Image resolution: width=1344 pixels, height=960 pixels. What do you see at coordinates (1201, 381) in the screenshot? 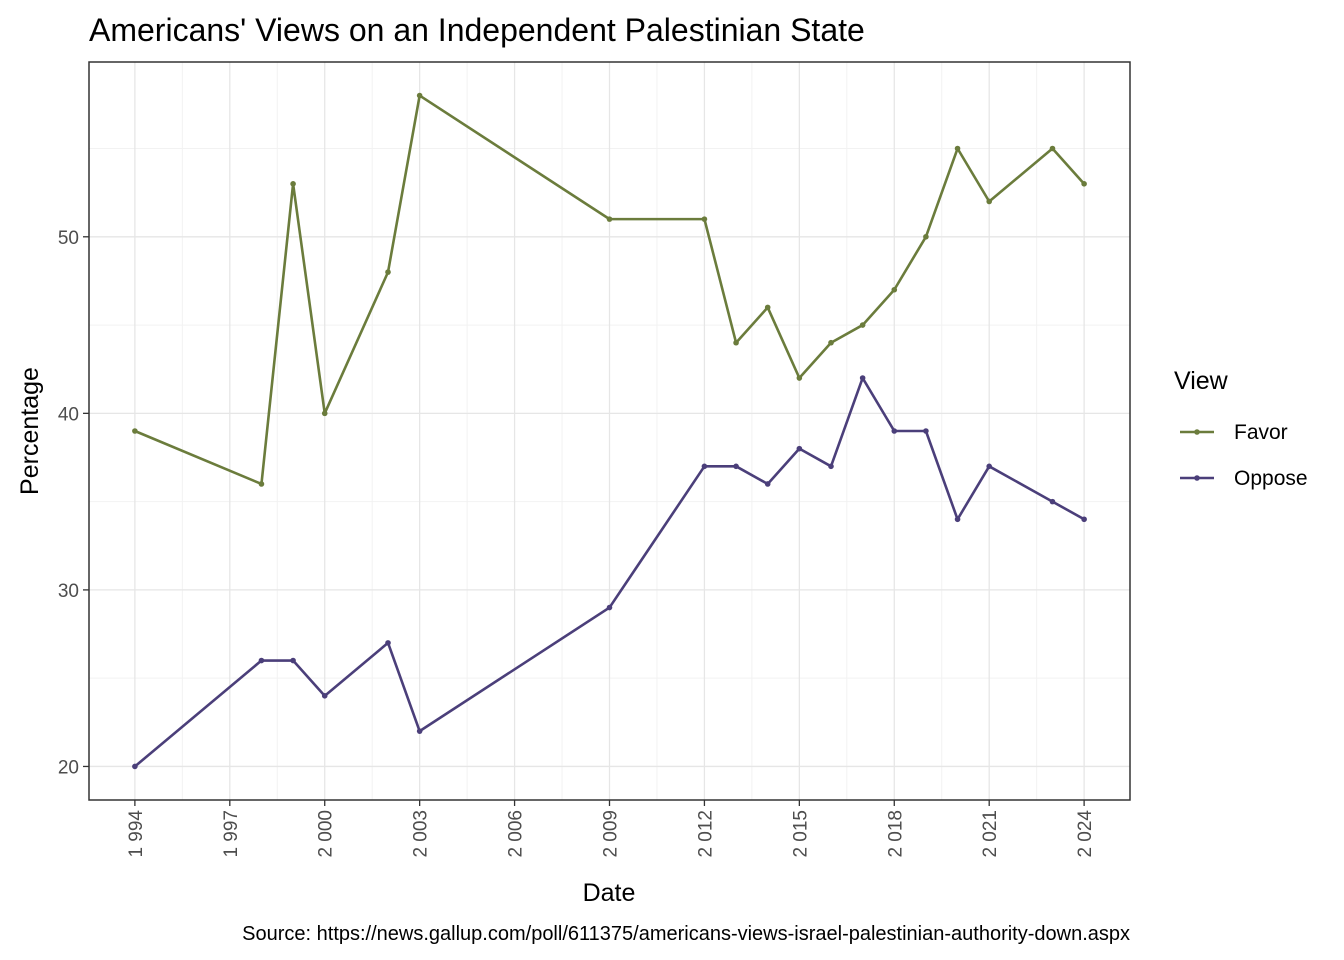
I see `legend-title: View` at bounding box center [1201, 381].